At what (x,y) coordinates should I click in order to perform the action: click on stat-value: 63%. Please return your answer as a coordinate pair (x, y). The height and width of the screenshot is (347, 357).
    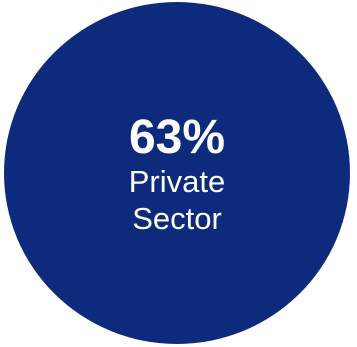
    Looking at the image, I should click on (177, 137).